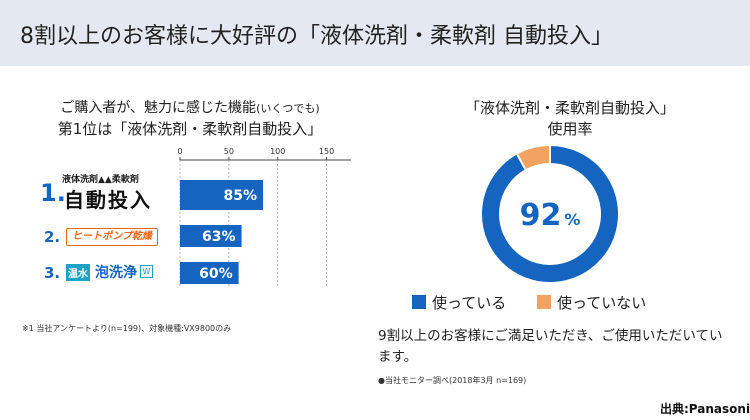 The width and height of the screenshot is (750, 420). Describe the element at coordinates (78, 272) in the screenshot. I see `category-3-tag: 温水` at that location.